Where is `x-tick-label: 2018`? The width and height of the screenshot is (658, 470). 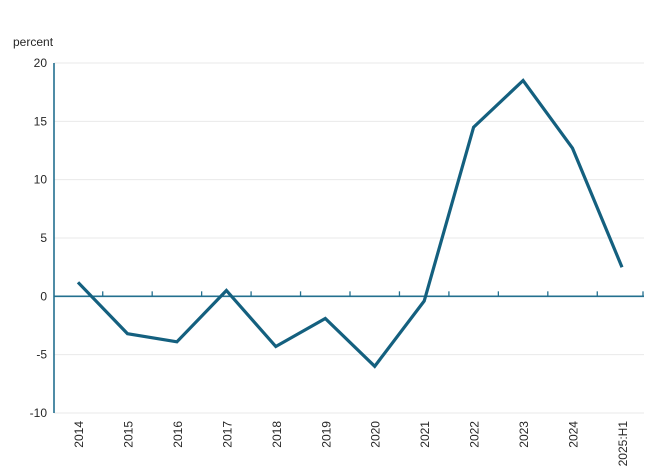 x-tick-label: 2018 is located at coordinates (277, 434).